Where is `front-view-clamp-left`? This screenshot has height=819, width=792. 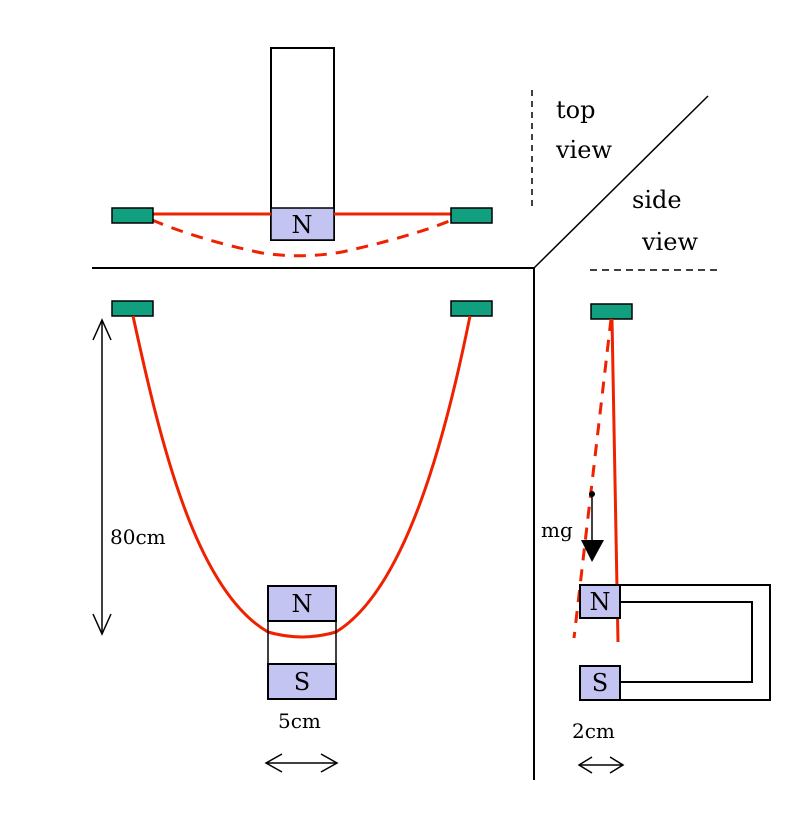 front-view-clamp-left is located at coordinates (132, 308).